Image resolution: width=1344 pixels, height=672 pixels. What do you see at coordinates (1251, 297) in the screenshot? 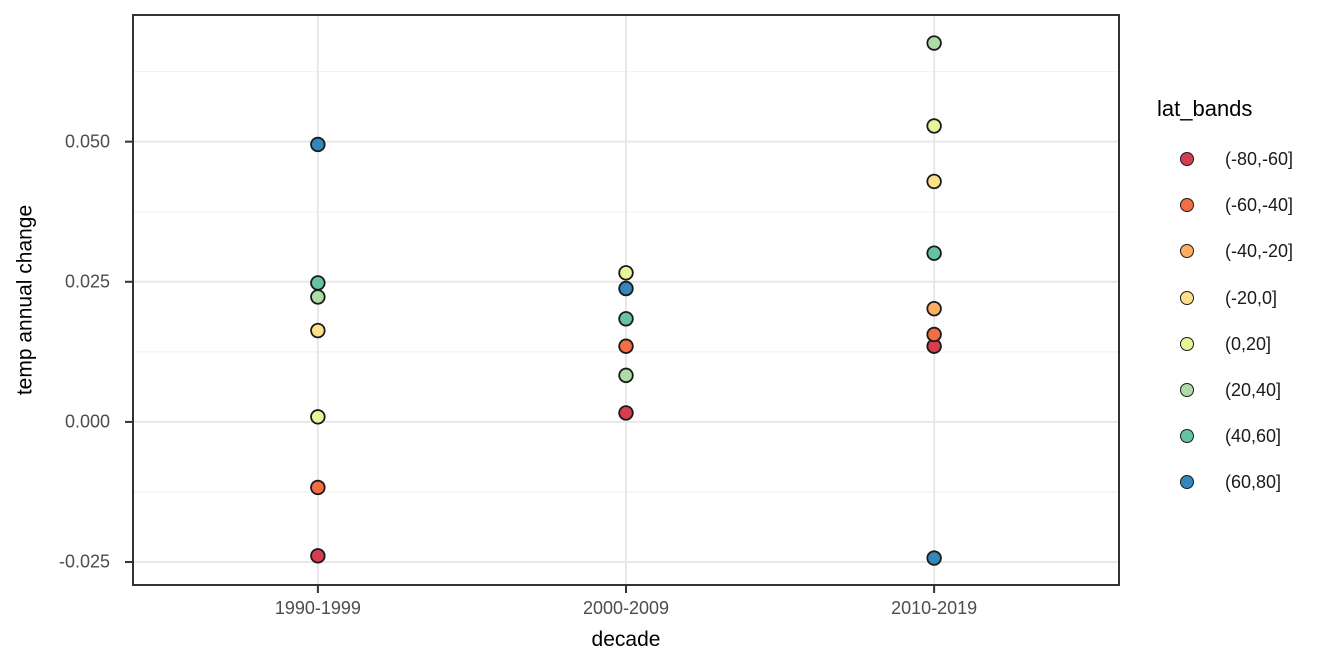
I see `legend-label: (-20,0]` at bounding box center [1251, 297].